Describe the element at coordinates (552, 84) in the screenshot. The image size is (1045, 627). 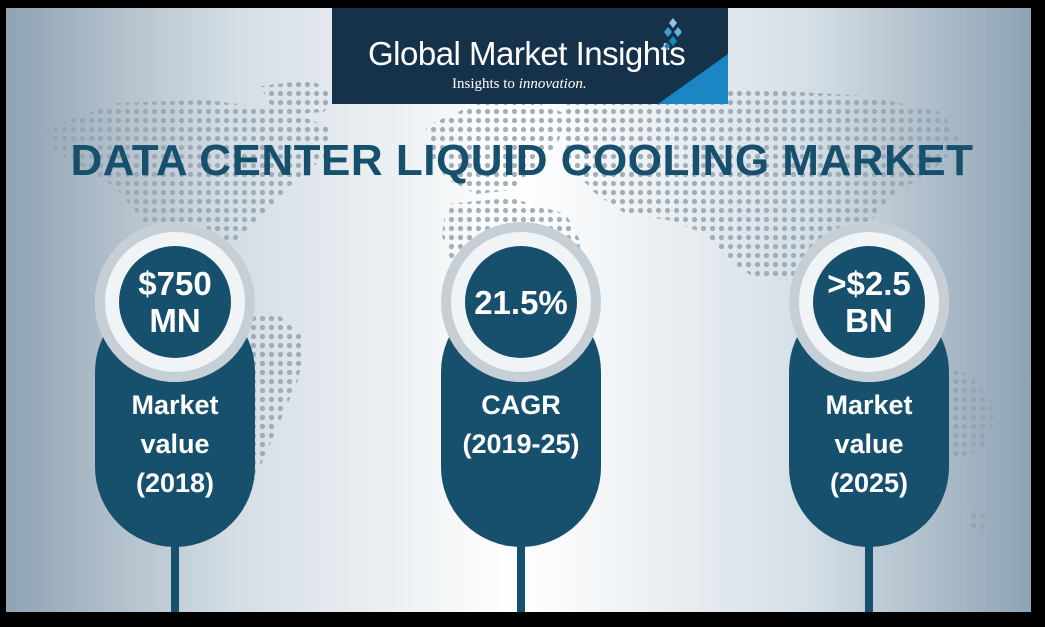
I see `tagline-emphasis: innovation.` at that location.